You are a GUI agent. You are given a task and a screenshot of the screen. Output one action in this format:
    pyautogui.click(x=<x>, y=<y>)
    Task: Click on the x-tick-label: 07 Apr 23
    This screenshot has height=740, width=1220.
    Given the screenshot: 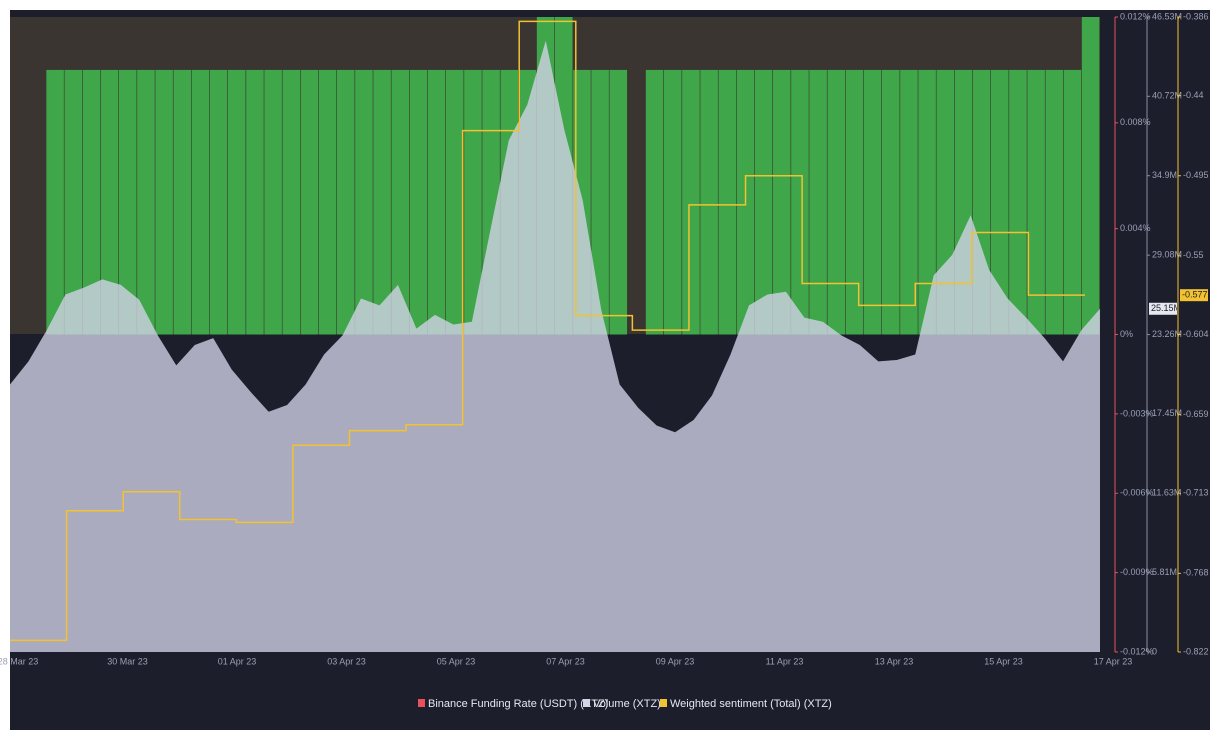 What is the action you would take?
    pyautogui.click(x=565, y=661)
    